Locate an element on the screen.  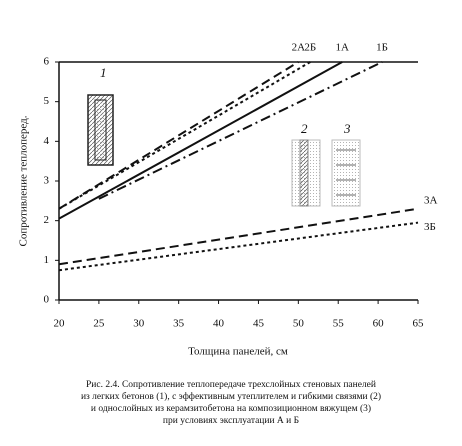
y-tick-label: 3 is located at coordinates (47, 181).